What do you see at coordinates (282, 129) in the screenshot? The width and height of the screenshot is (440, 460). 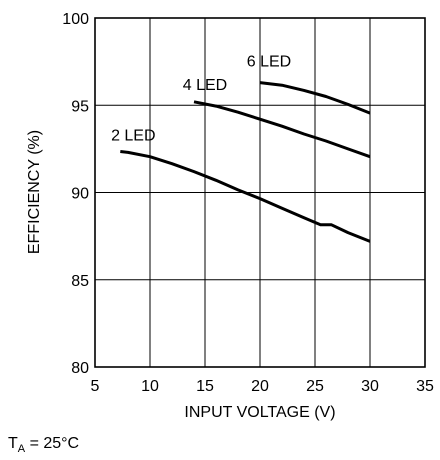 I see `series-line-2-led-curve` at bounding box center [282, 129].